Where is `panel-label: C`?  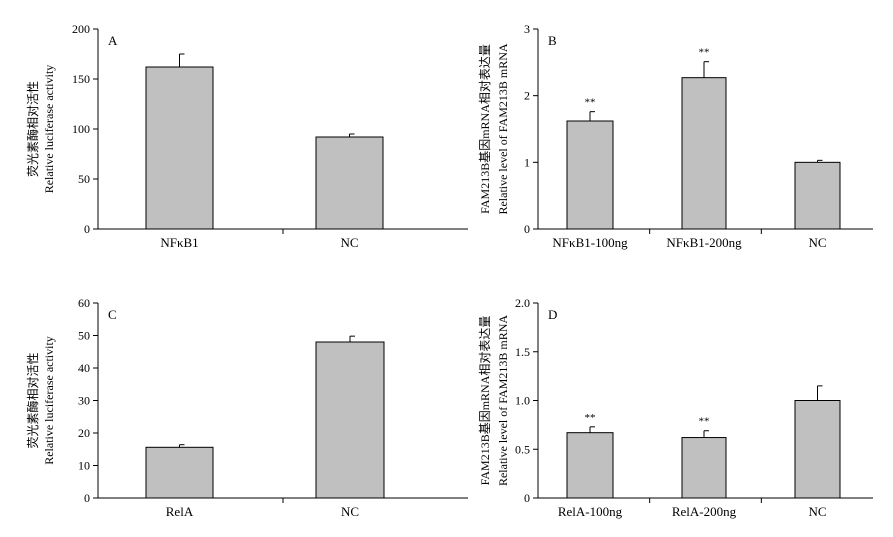 panel-label: C is located at coordinates (112, 314).